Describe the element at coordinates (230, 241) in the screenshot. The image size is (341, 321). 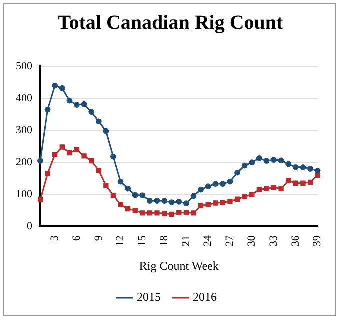
I see `x-tick-label: 27` at that location.